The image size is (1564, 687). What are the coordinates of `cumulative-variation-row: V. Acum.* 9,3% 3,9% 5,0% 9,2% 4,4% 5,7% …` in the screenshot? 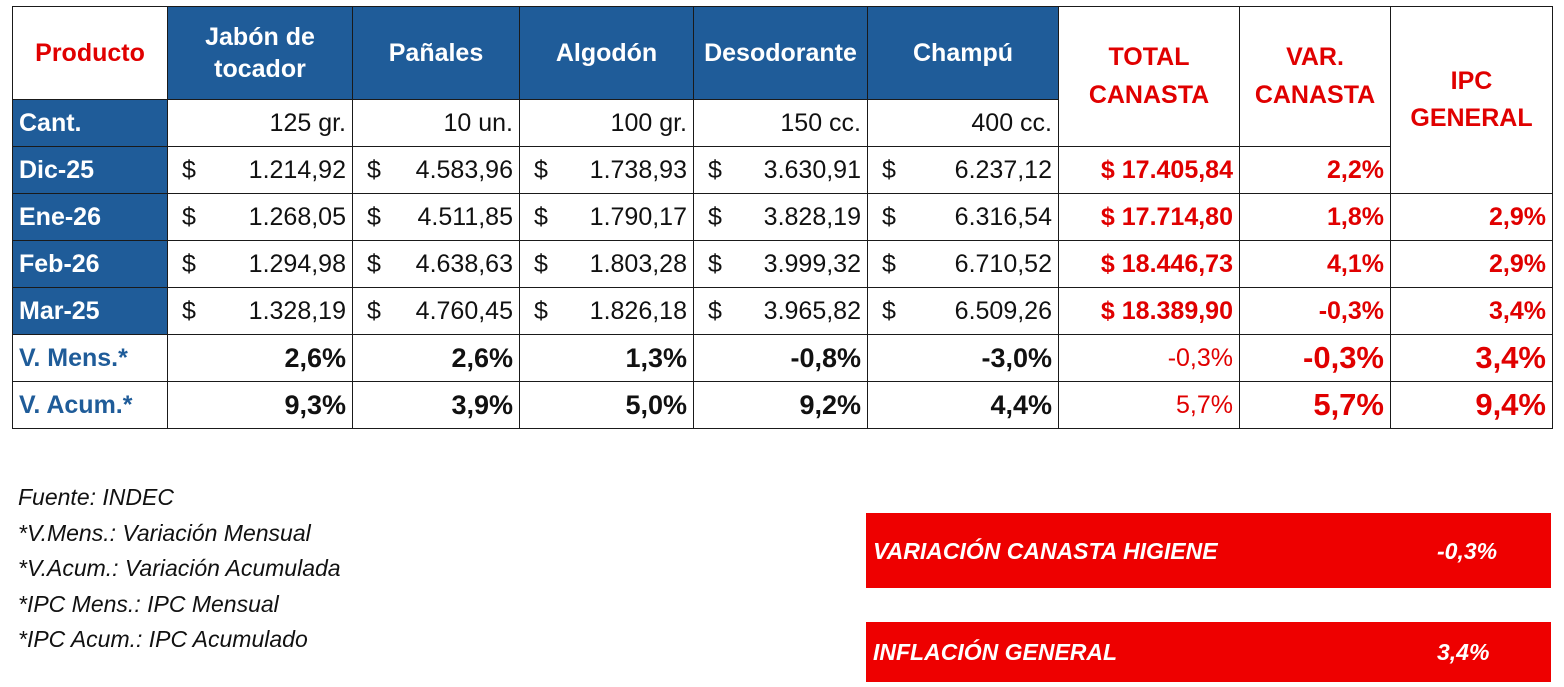 It's located at (782, 405).